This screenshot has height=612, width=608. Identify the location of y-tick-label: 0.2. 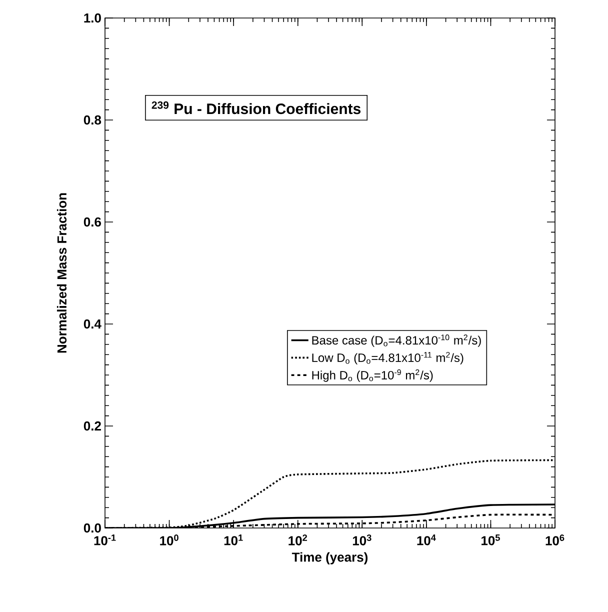
(92, 426).